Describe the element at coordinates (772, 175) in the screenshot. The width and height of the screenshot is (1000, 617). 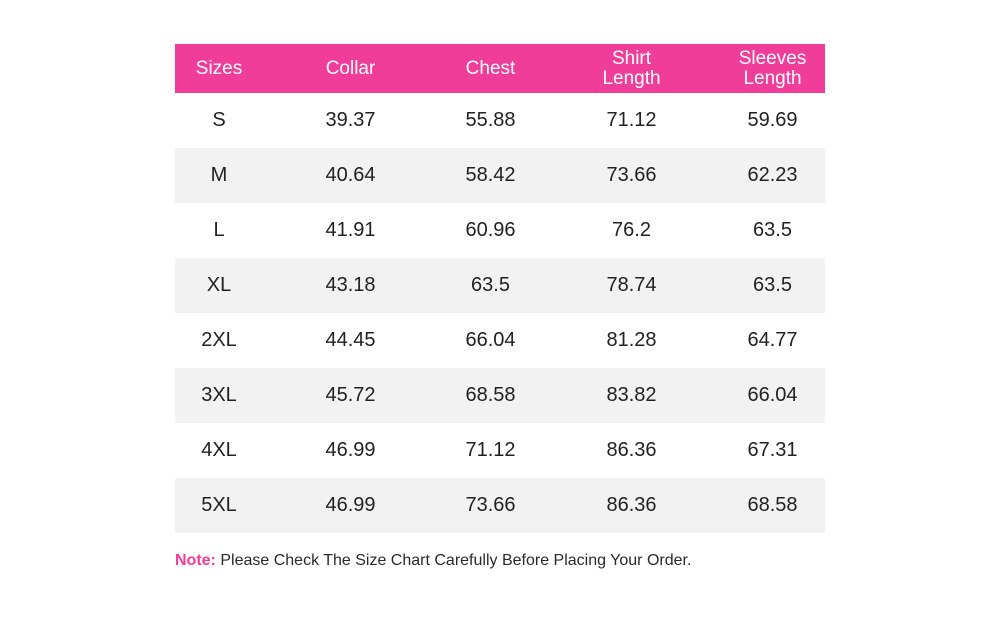
I see `sleeves-length-cell: 62.23` at that location.